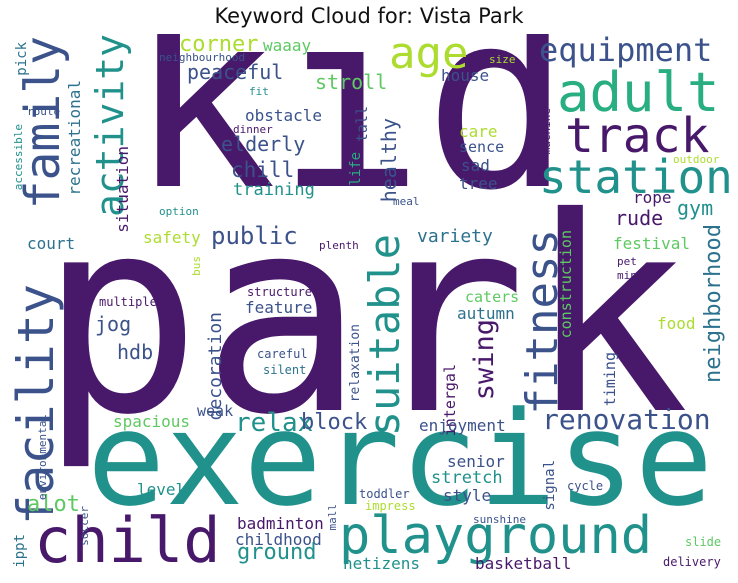  Describe the element at coordinates (53, 504) in the screenshot. I see `word-alot: alot` at that location.